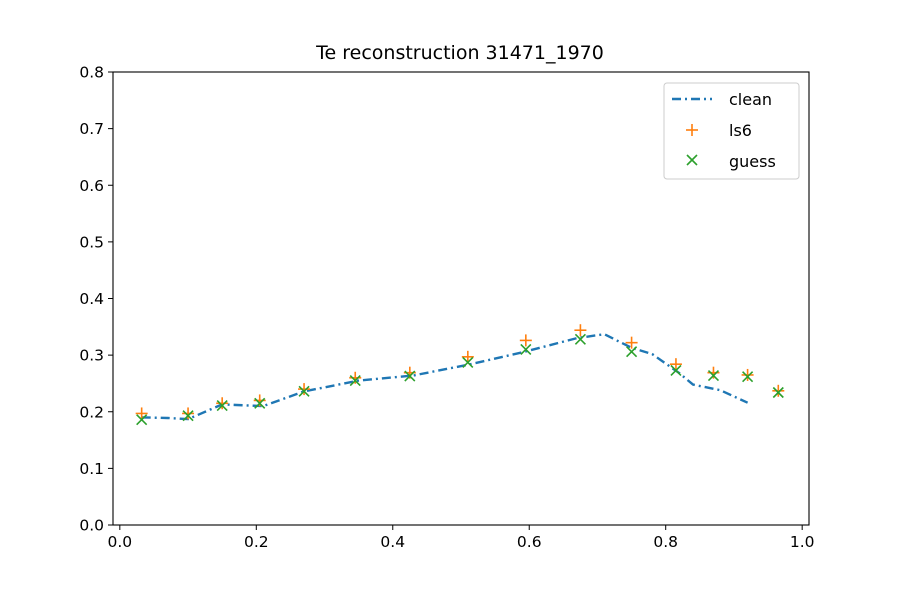  I want to click on y-tick-label: 0.2, so click(91, 412).